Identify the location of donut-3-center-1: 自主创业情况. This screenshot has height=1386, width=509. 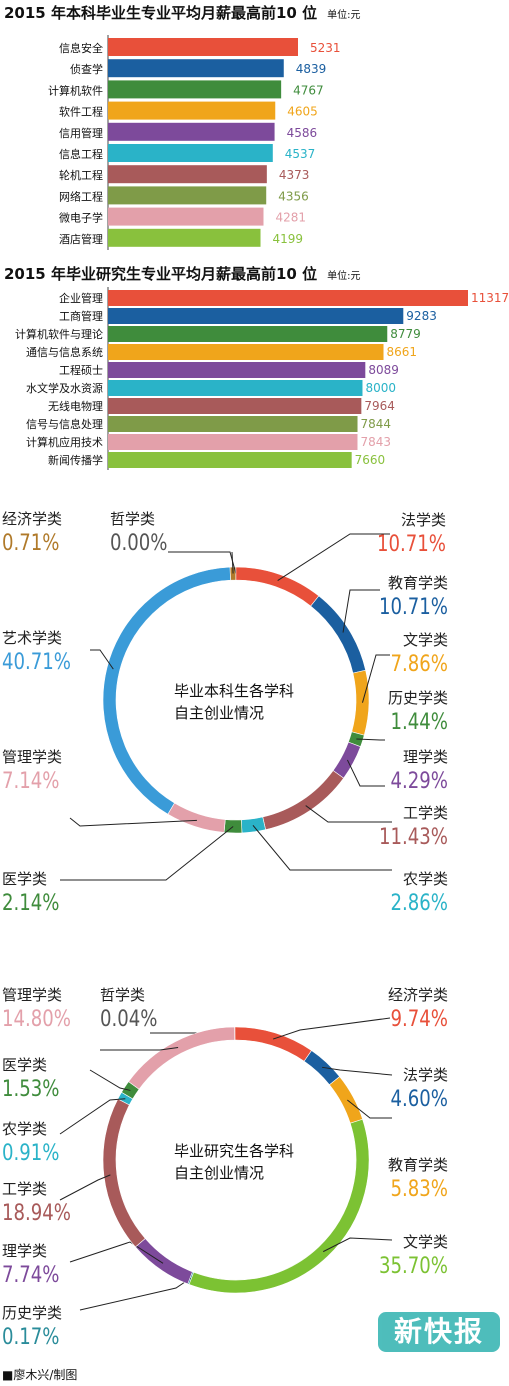
(219, 1173).